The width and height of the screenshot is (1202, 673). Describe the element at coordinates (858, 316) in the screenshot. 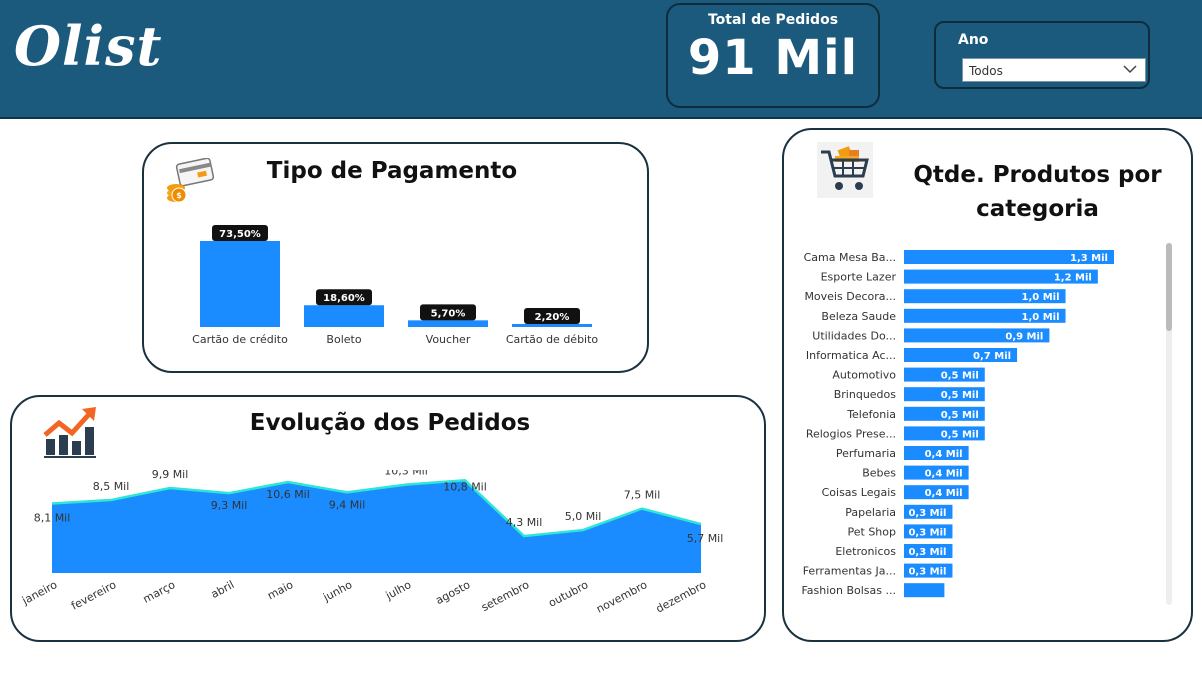

I see `category-label: Beleza Saude` at that location.